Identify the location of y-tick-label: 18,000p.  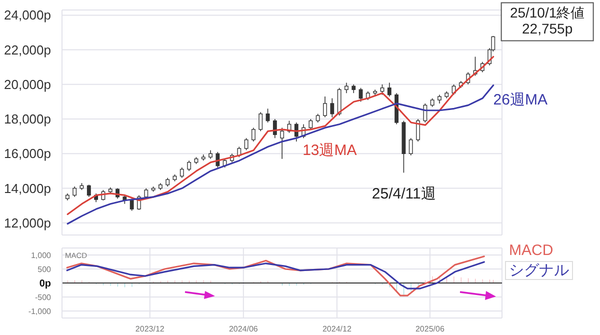
(27, 119).